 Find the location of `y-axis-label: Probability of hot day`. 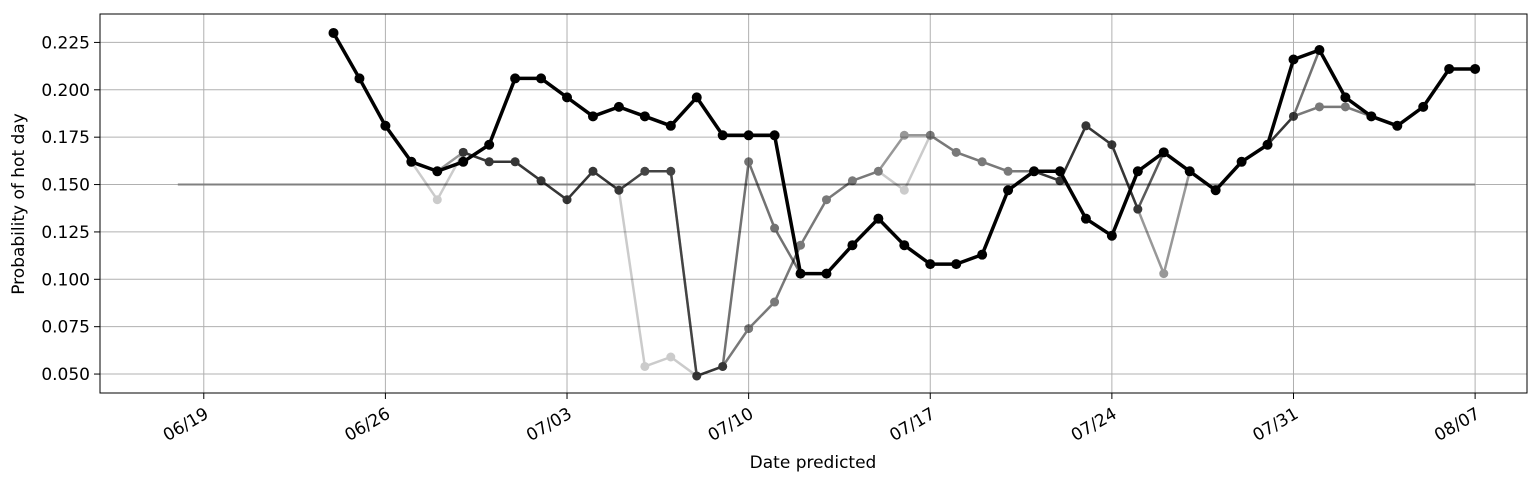

y-axis-label: Probability of hot day is located at coordinates (19, 204).